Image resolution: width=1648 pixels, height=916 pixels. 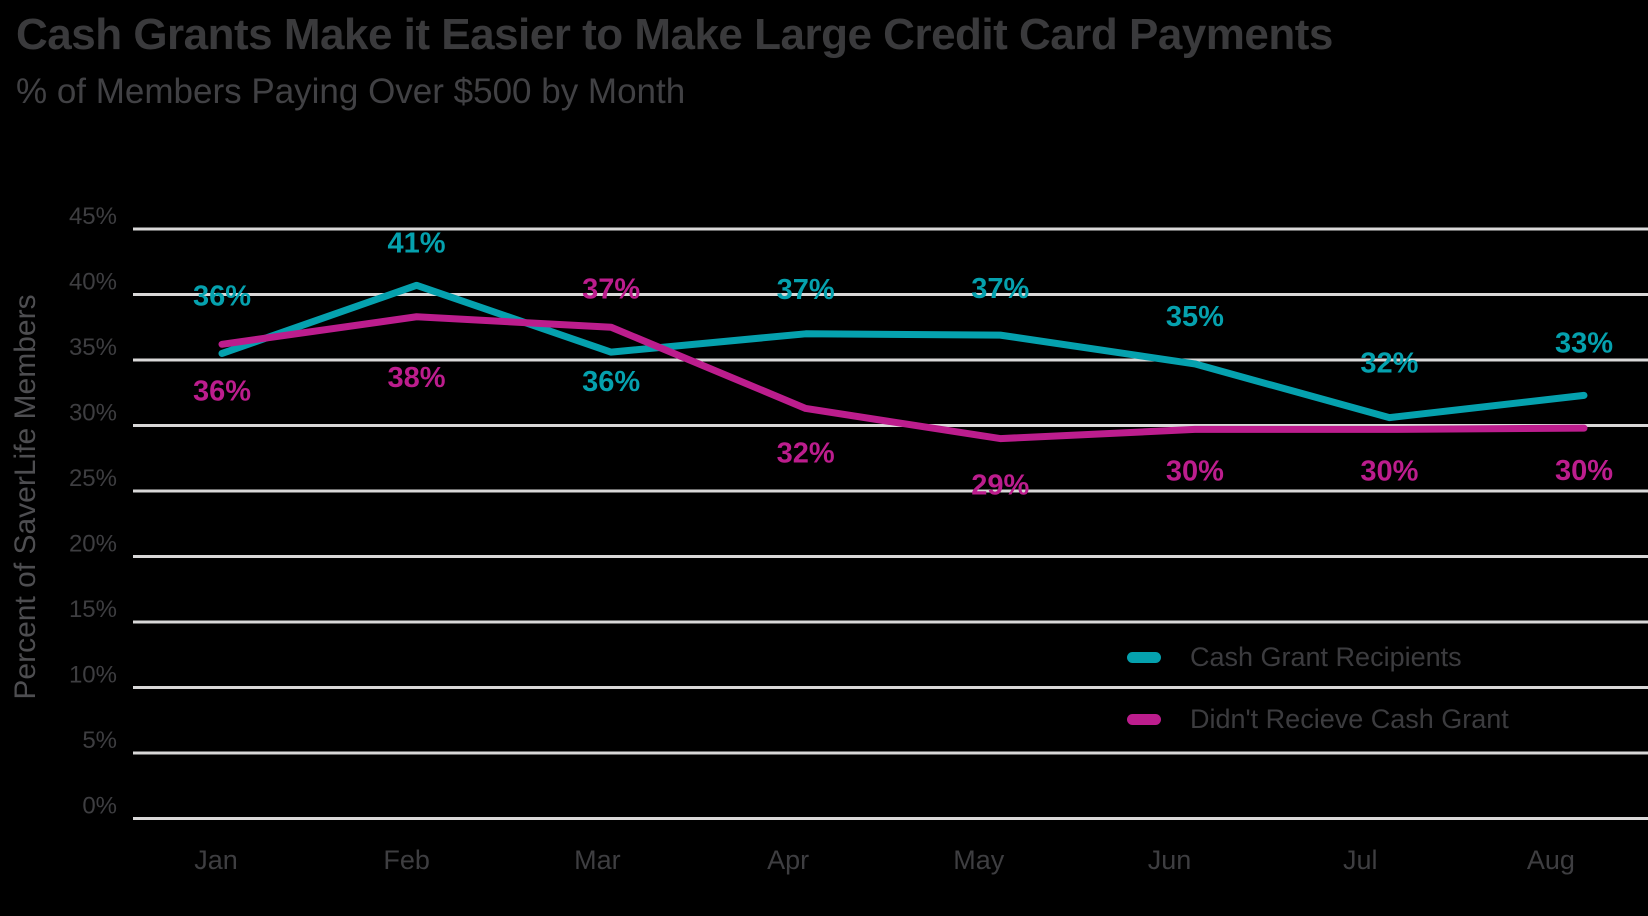 I want to click on data-label-cash-grant-recipients: 33%, so click(x=1584, y=343).